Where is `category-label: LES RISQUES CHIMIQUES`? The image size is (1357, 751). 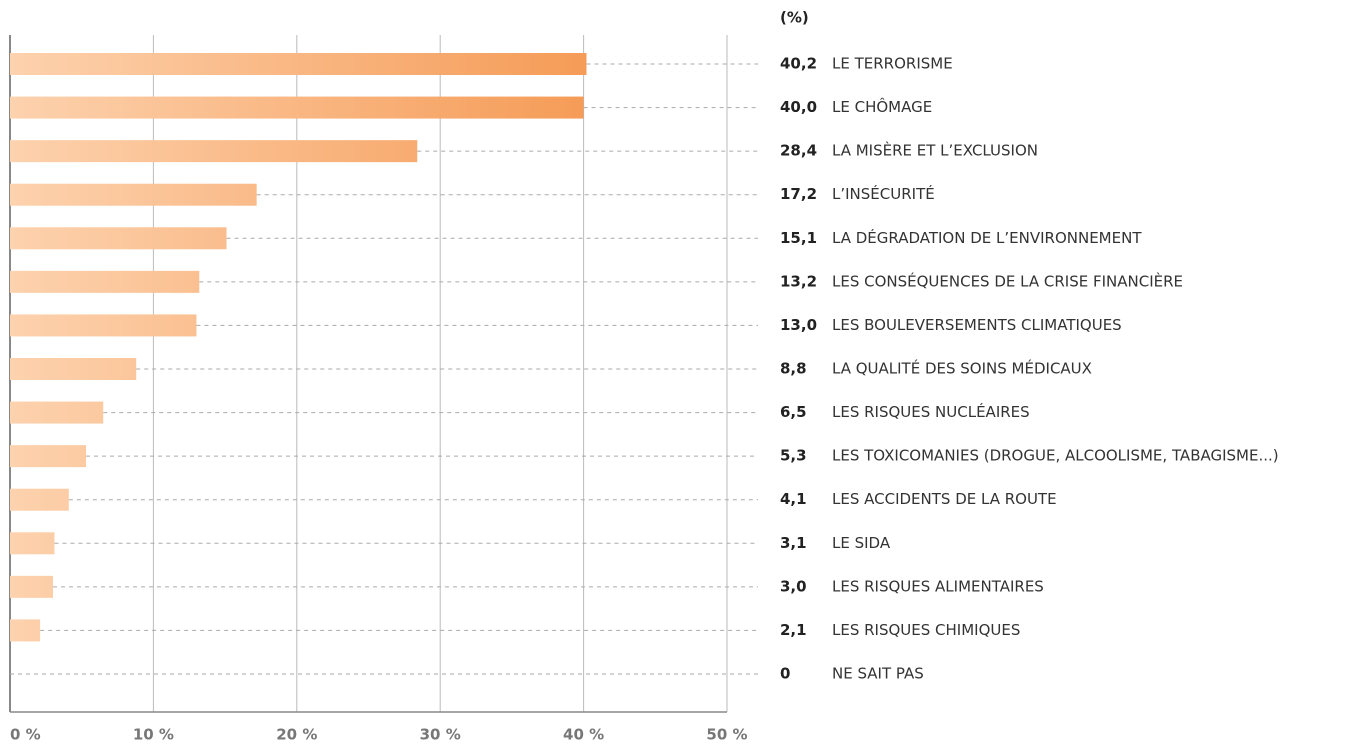 category-label: LES RISQUES CHIMIQUES is located at coordinates (926, 630).